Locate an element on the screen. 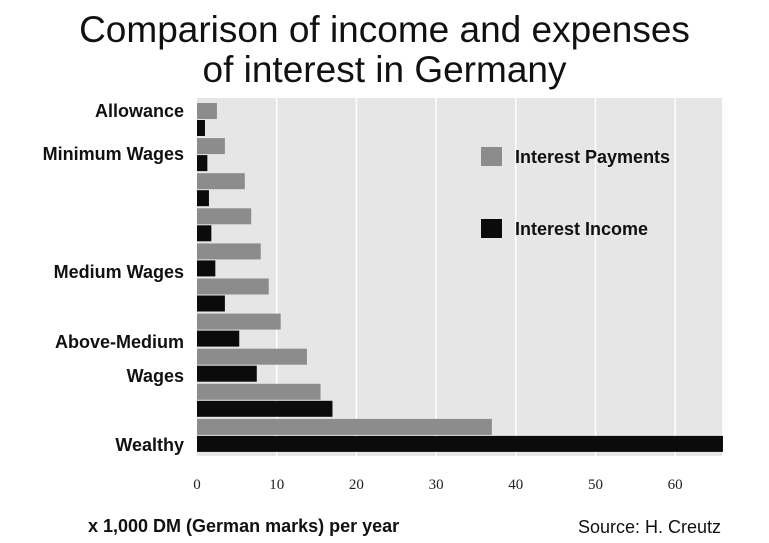  category-label: Minimum Wages is located at coordinates (113, 154).